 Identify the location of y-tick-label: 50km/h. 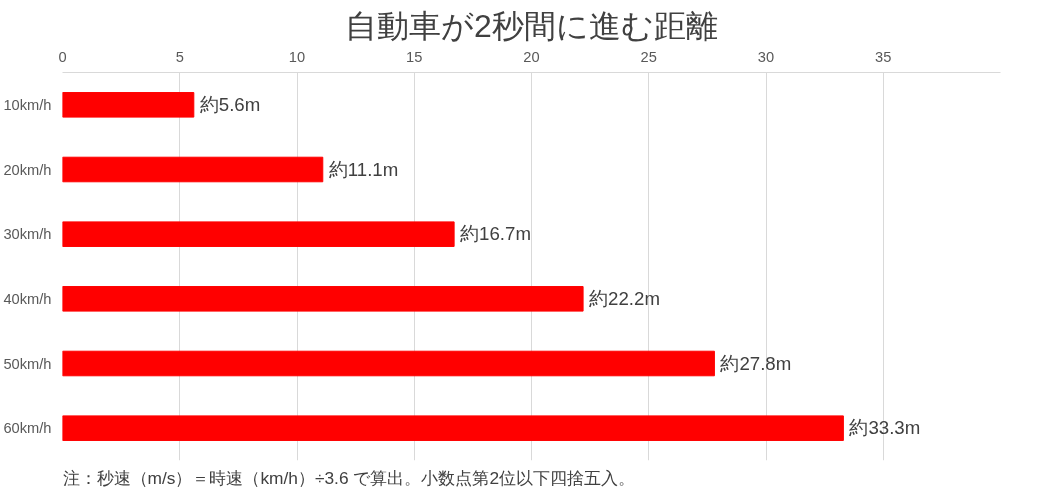
(27, 363).